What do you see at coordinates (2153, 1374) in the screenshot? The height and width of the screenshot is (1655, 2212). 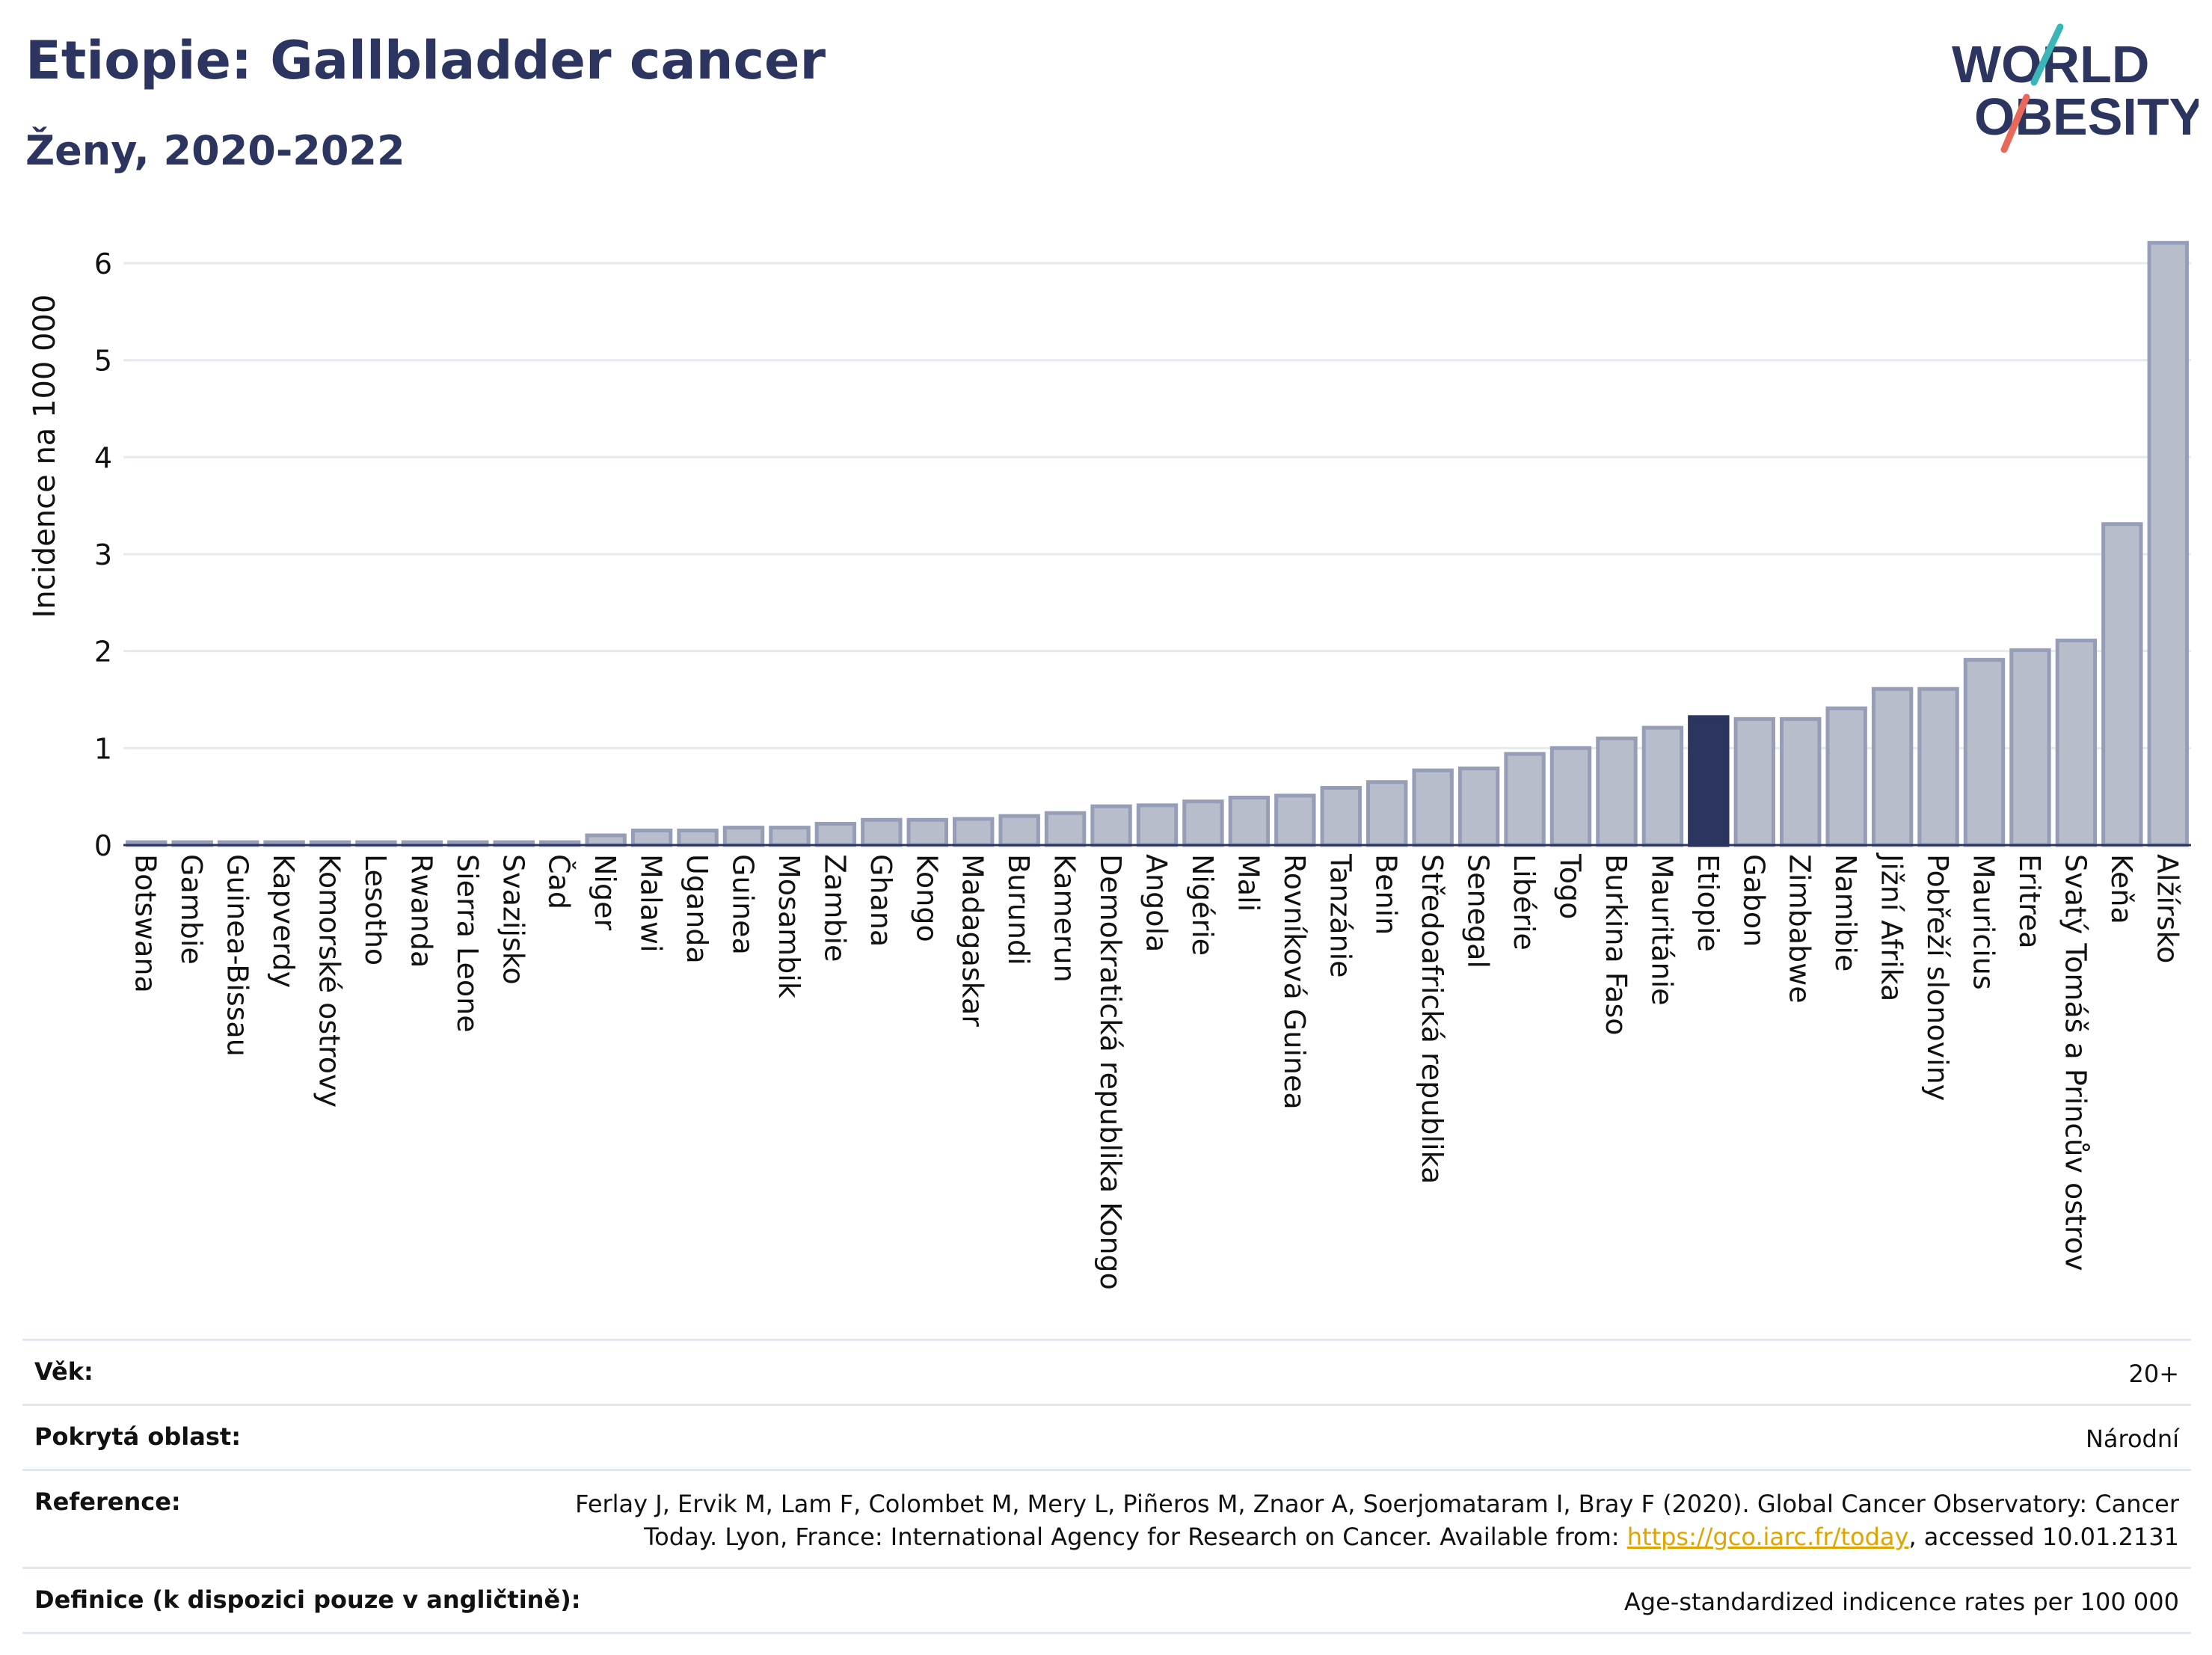 I see `info-value: 20+` at bounding box center [2153, 1374].